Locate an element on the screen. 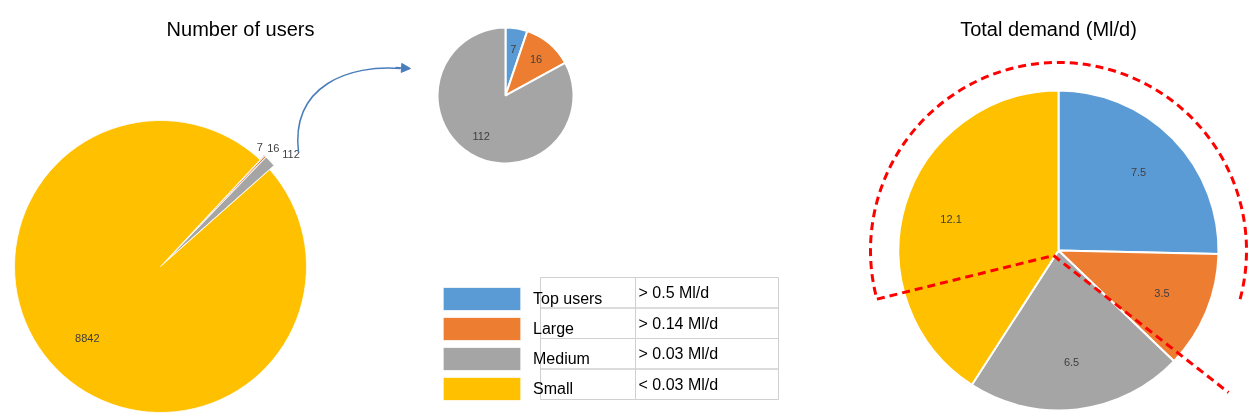 Image resolution: width=1249 pixels, height=414 pixels. legend-label: Large is located at coordinates (553, 328).